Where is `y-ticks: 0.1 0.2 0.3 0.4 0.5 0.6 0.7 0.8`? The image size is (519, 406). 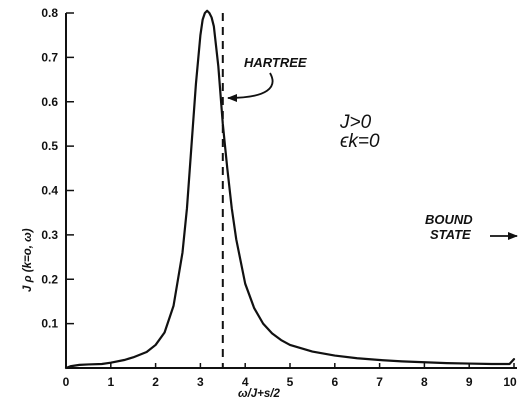 y-ticks: 0.1 0.2 0.3 0.4 0.5 0.6 0.7 0.8 is located at coordinates (57, 168).